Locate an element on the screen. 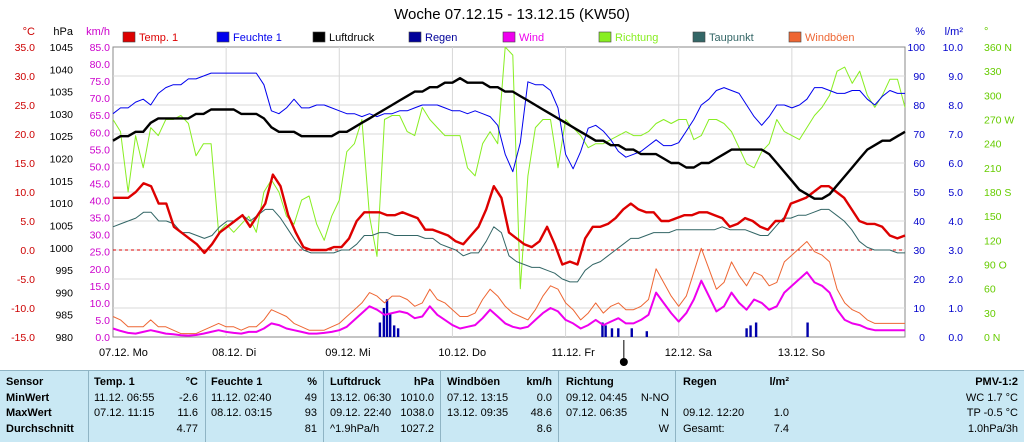 The height and width of the screenshot is (442, 1024). wind-axis-tick: 40.0 is located at coordinates (100, 202).